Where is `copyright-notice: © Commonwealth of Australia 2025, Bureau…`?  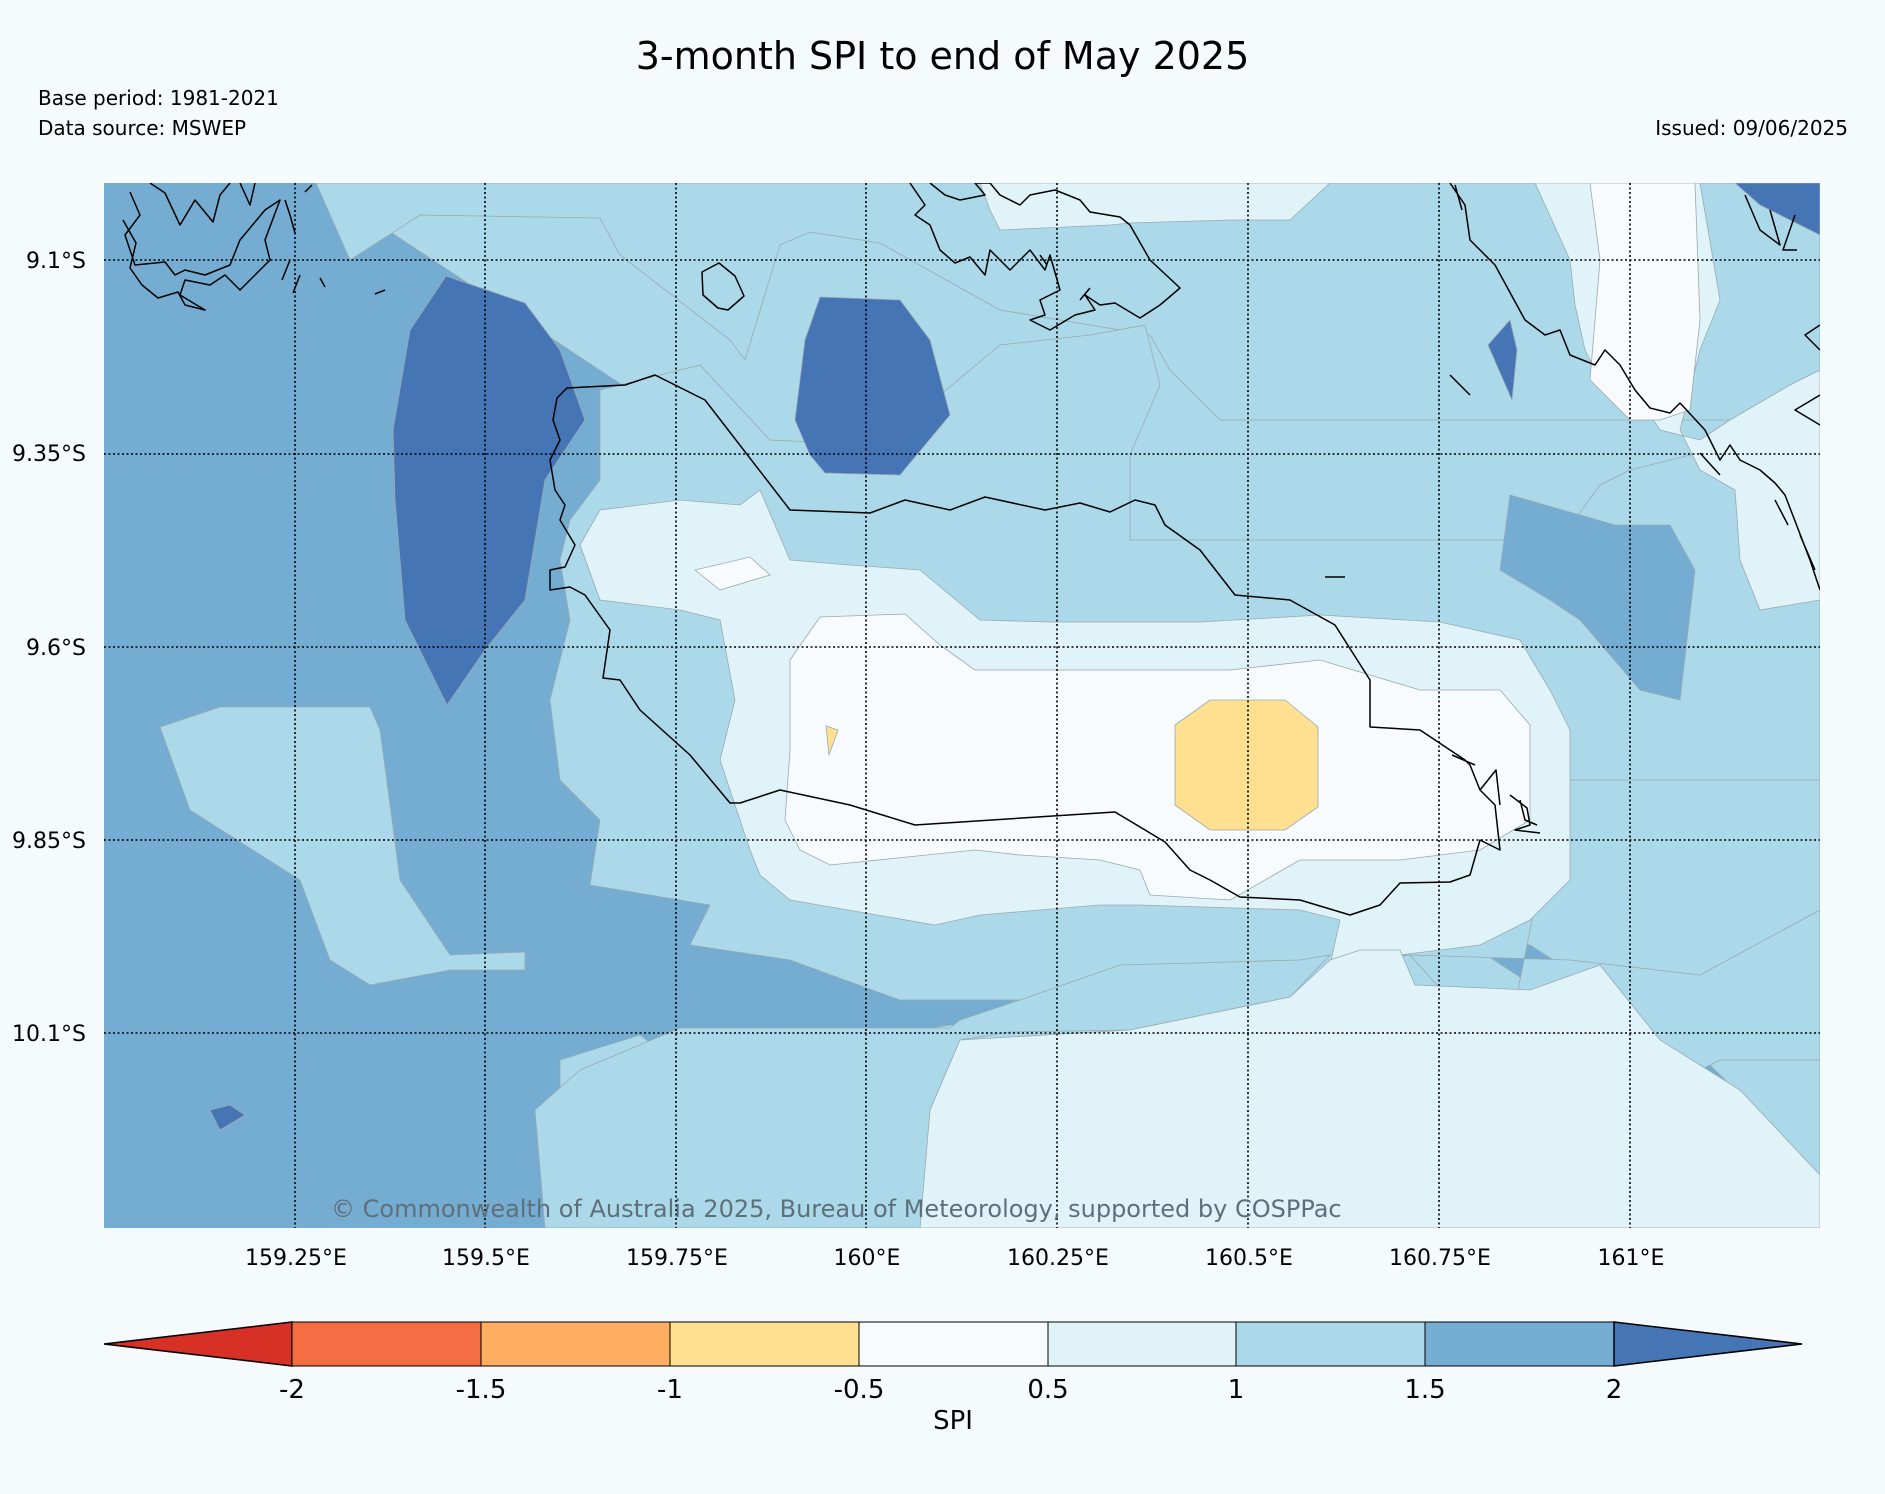 copyright-notice: © Commonwealth of Australia 2025, Bureau… is located at coordinates (836, 1209).